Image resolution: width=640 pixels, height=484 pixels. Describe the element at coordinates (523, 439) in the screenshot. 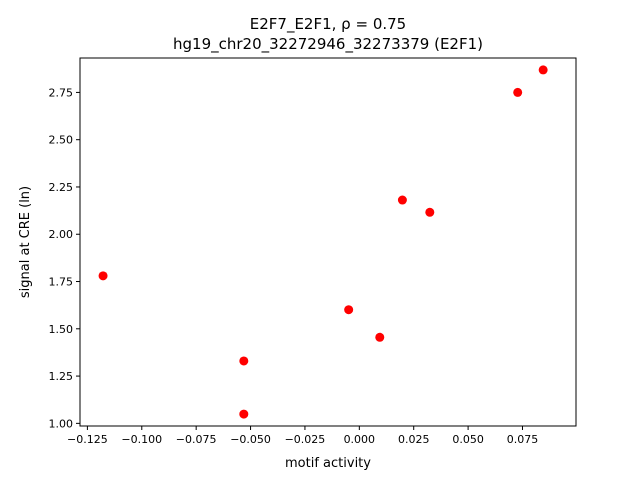

I see `x-tick-label: 0.075` at that location.